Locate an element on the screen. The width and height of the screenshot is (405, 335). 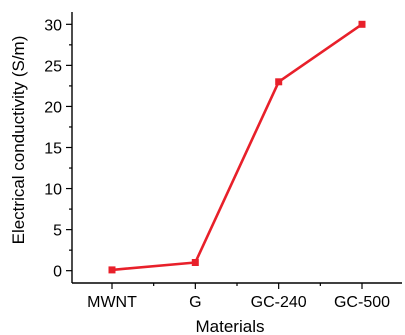
x-tick-label: GC-500 is located at coordinates (362, 302).